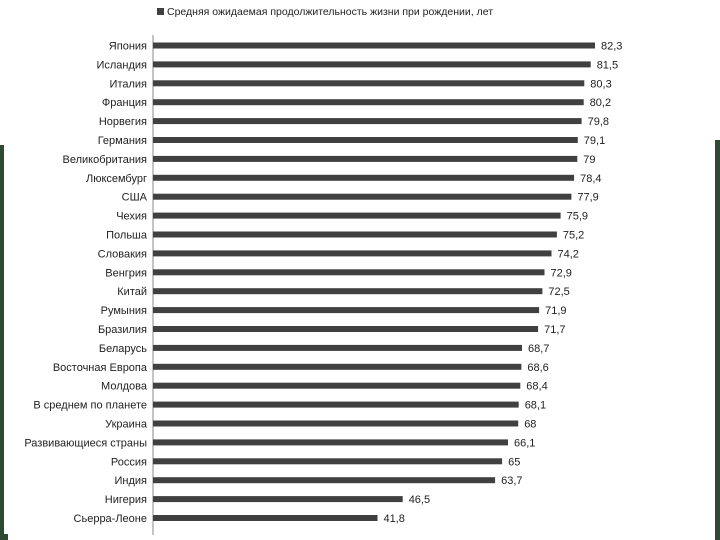 This screenshot has height=540, width=720. What do you see at coordinates (514, 462) in the screenshot?
I see `value-label: 65` at bounding box center [514, 462].